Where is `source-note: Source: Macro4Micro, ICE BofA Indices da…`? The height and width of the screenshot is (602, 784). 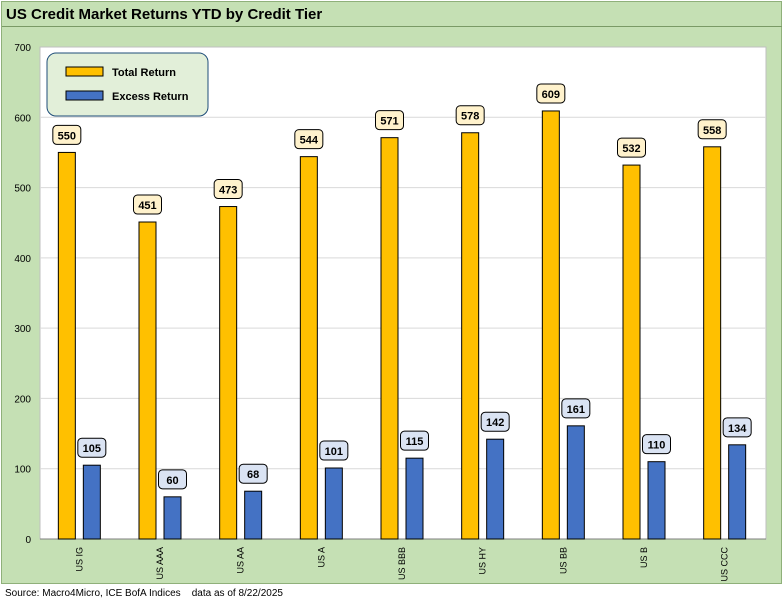
source-note: Source: Macro4Micro, ICE BofA Indices da… is located at coordinates (144, 593).